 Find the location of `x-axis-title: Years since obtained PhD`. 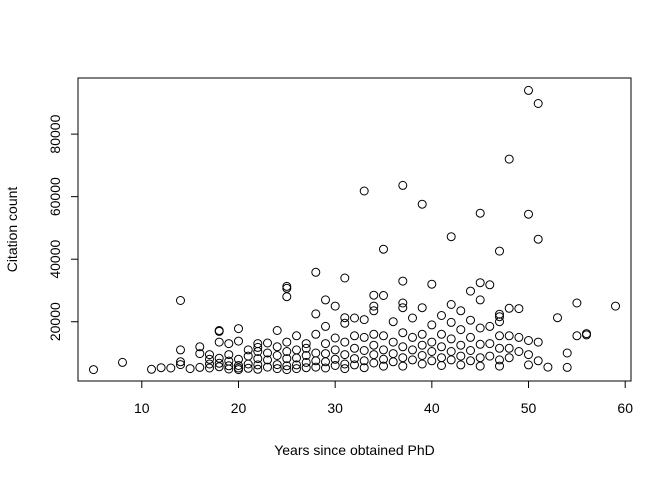

x-axis-title: Years since obtained PhD is located at coordinates (354, 450).